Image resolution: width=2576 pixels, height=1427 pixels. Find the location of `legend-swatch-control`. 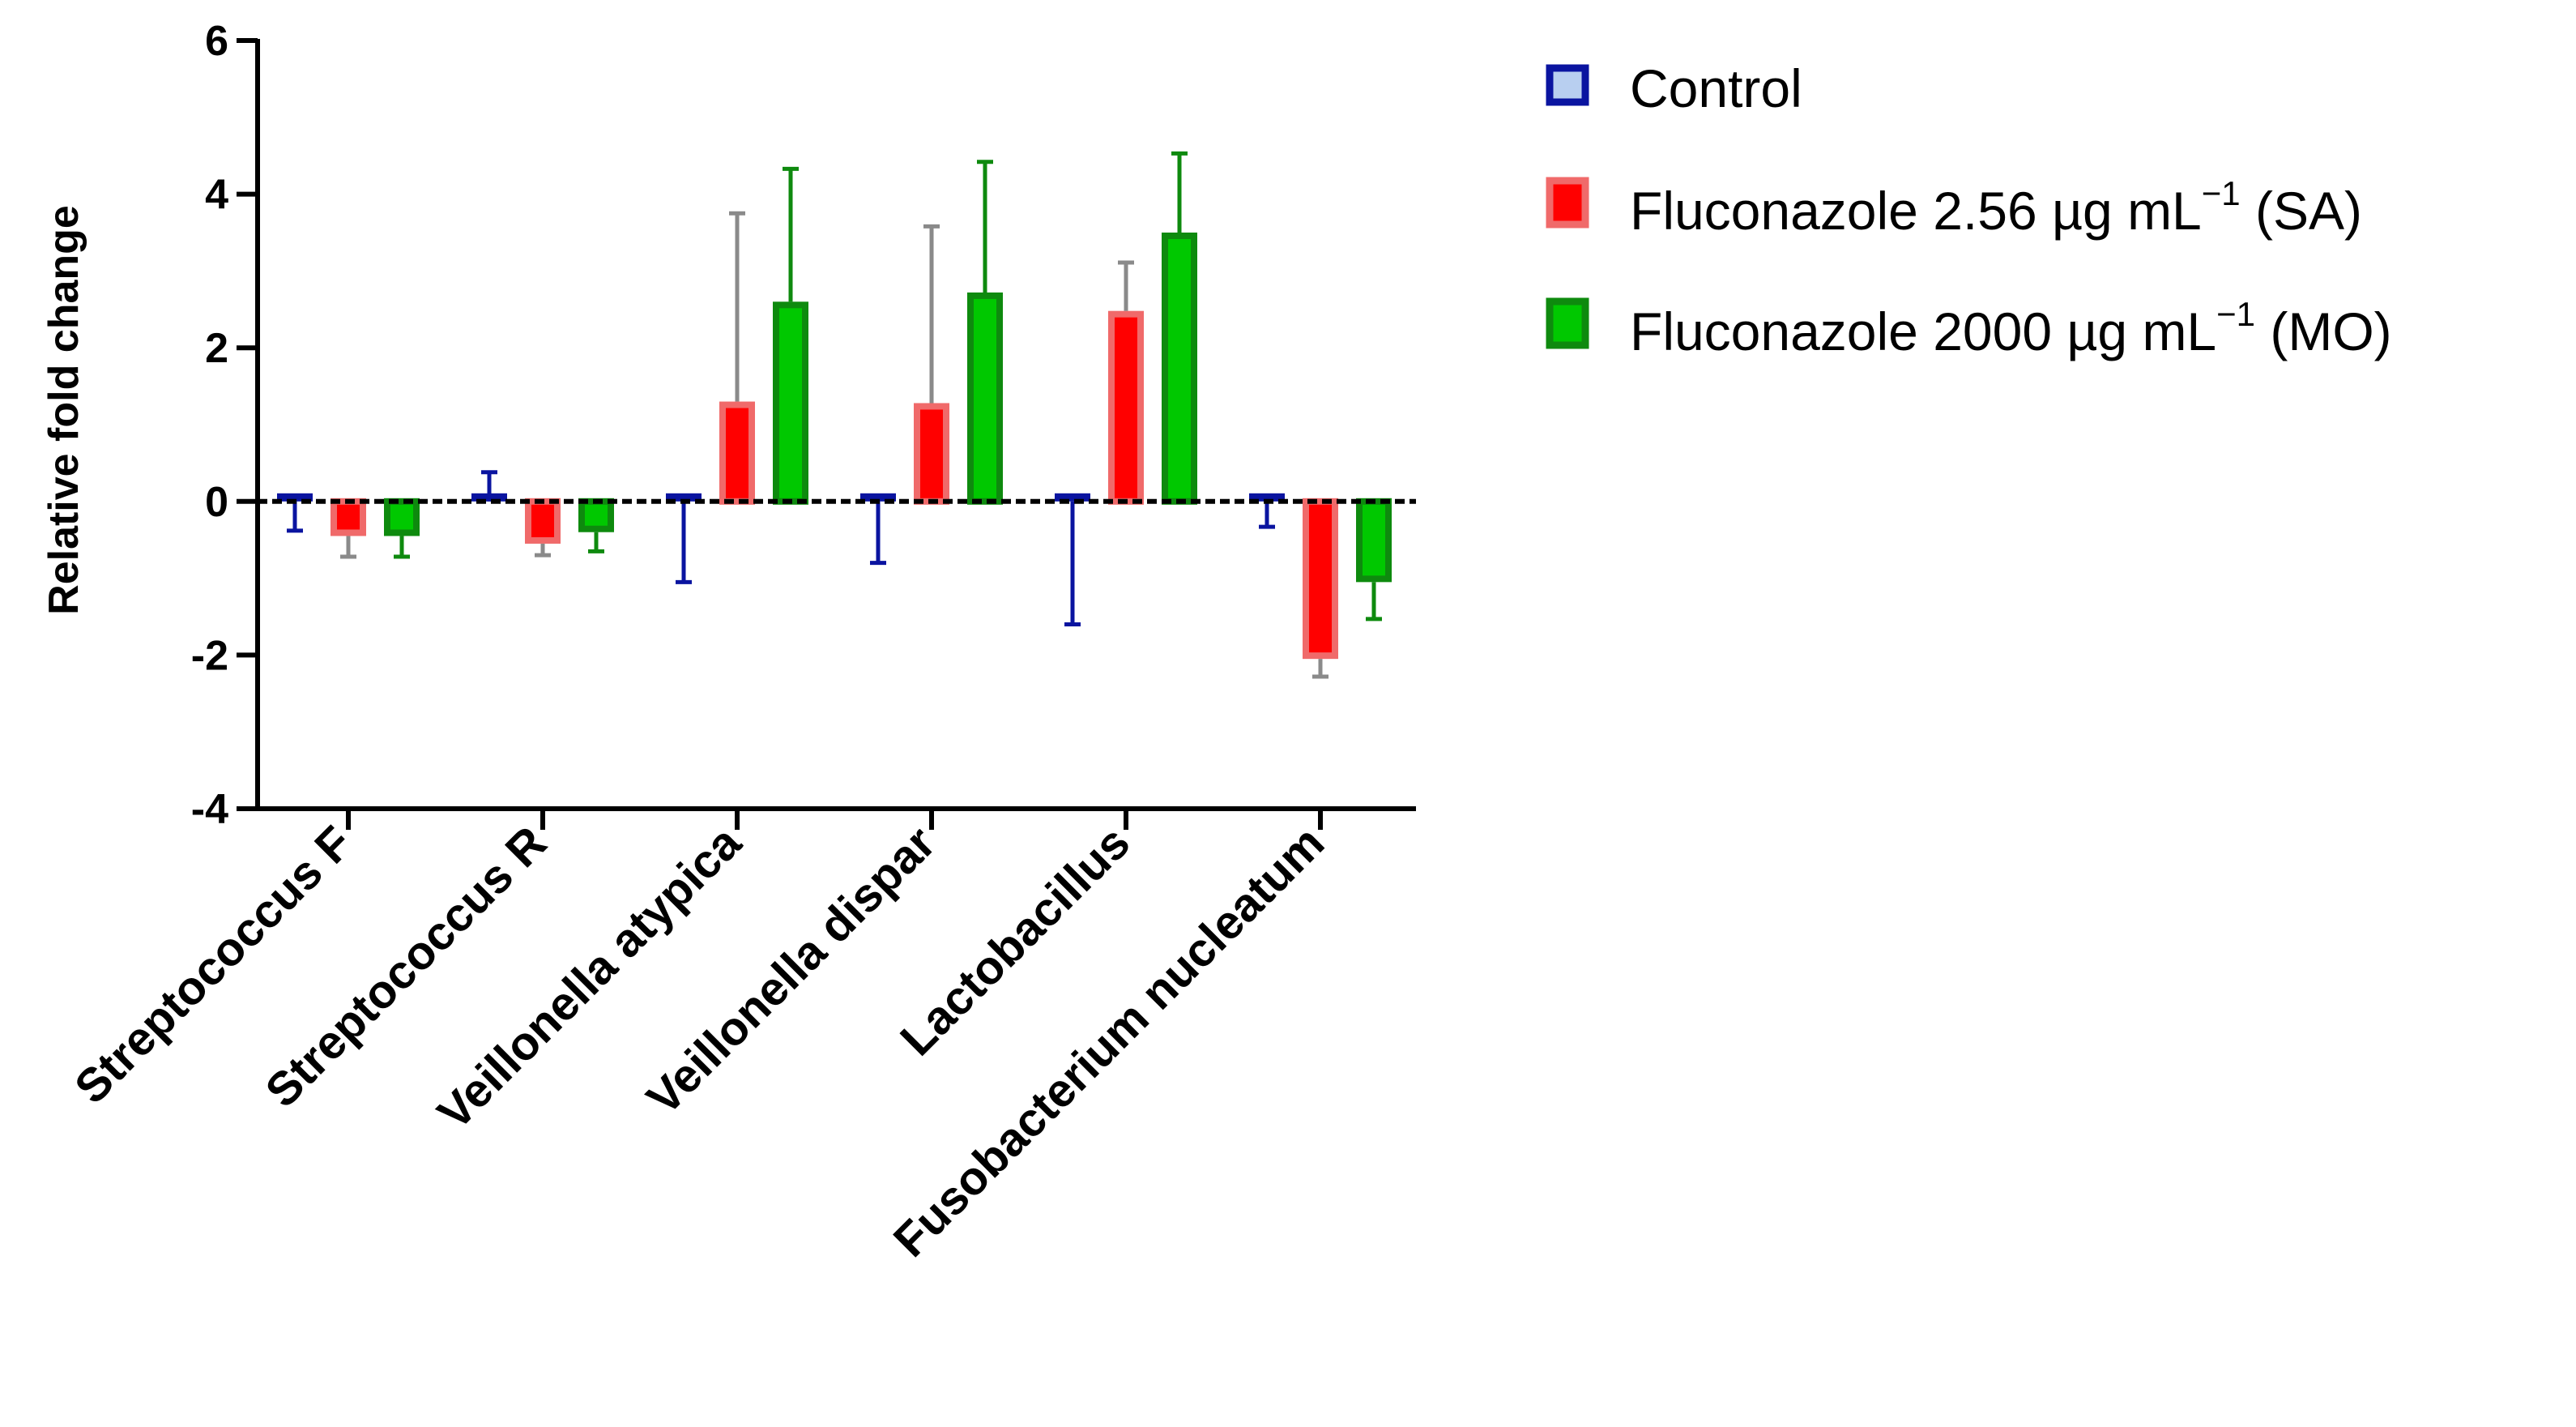

legend-swatch-control is located at coordinates (1567, 85).